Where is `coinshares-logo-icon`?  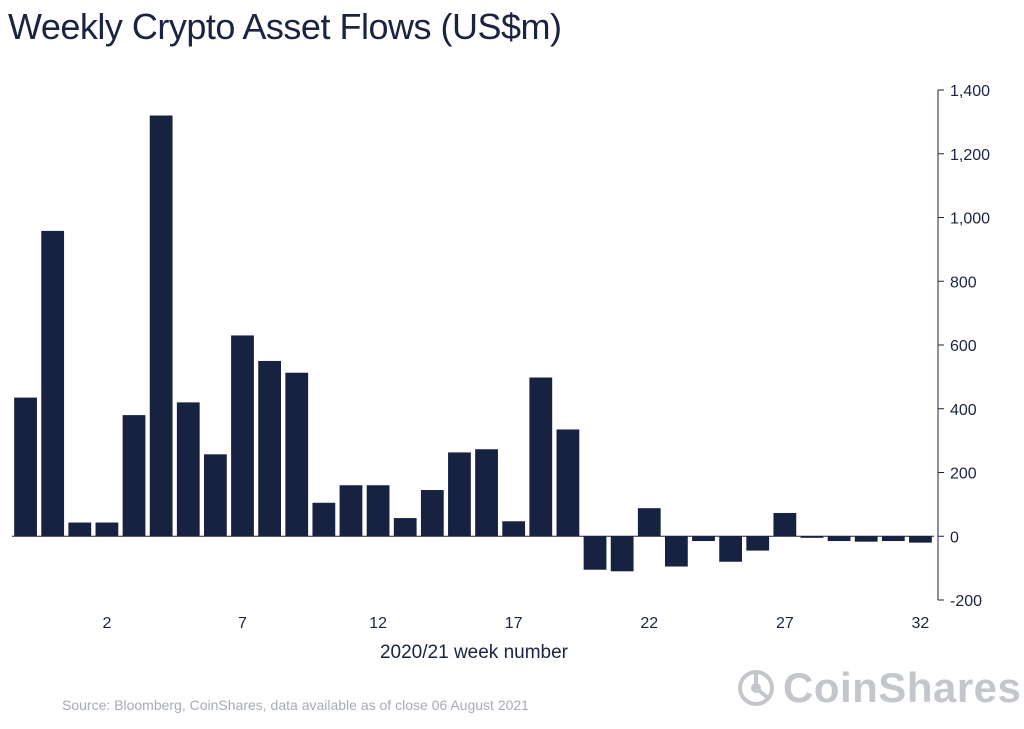 coinshares-logo-icon is located at coordinates (756, 688).